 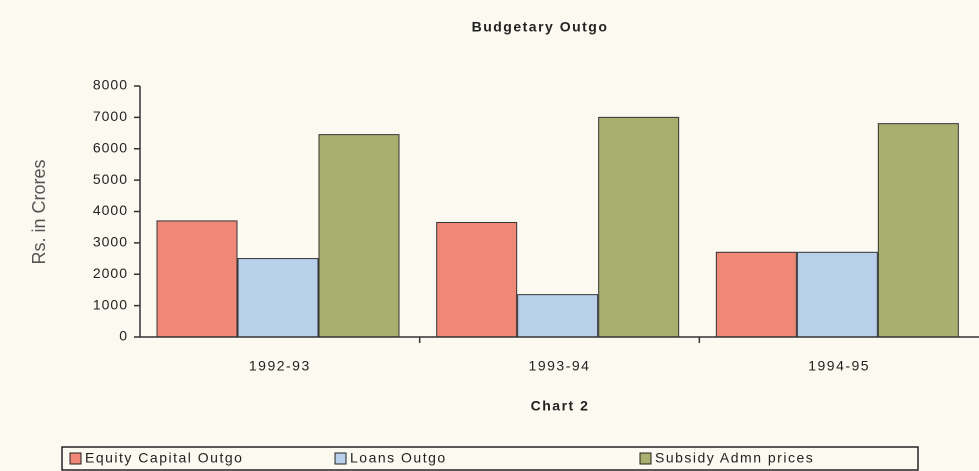 What do you see at coordinates (110, 273) in the screenshot?
I see `y-tick-label: 2000` at bounding box center [110, 273].